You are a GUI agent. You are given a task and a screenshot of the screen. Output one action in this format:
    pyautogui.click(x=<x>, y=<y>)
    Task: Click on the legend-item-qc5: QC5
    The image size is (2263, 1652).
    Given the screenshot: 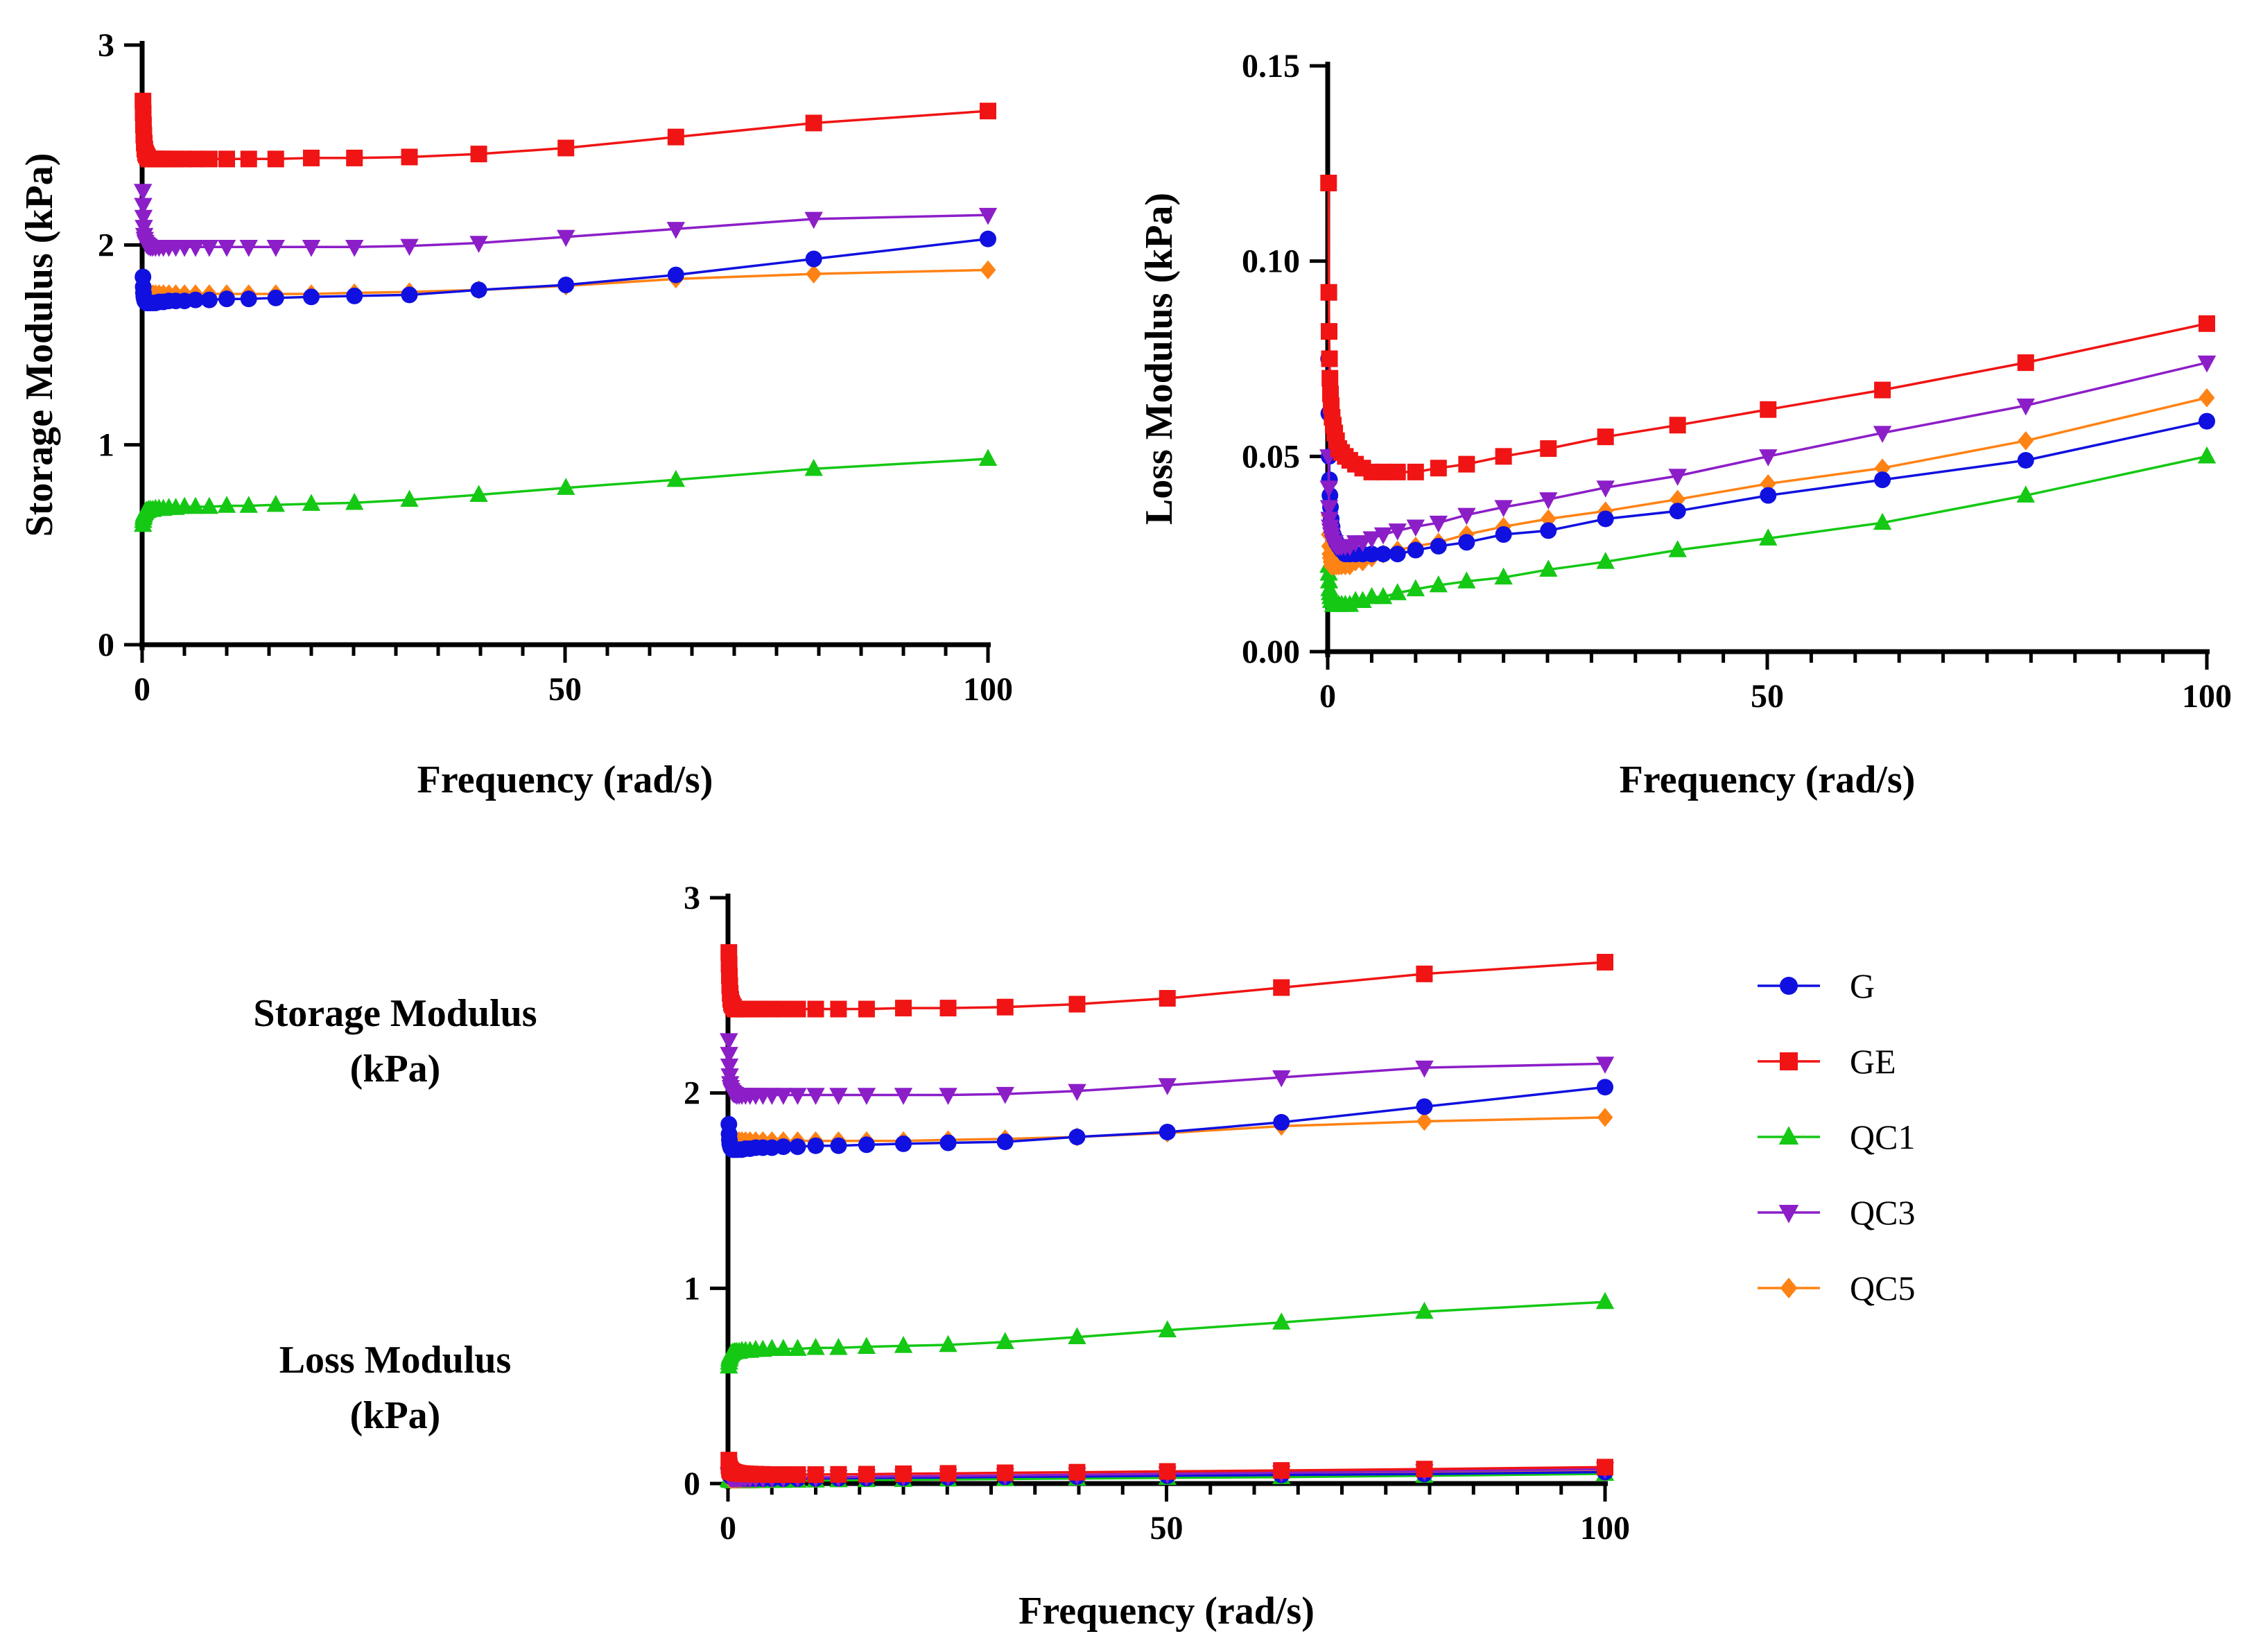 What is the action you would take?
    pyautogui.click(x=1837, y=1288)
    